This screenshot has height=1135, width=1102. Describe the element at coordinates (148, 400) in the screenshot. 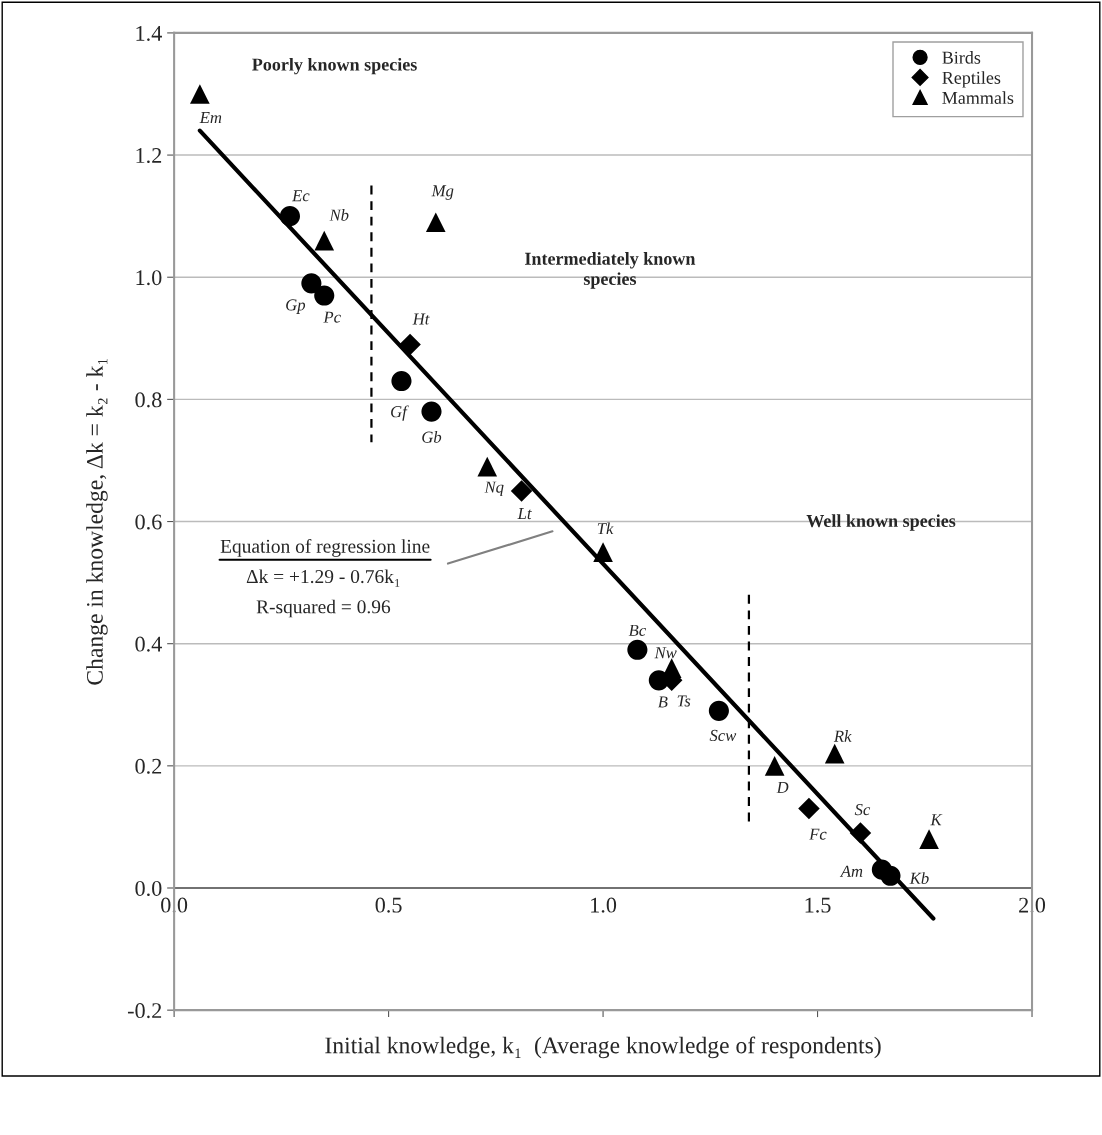

I see `y-tick-label: 0.8` at that location.